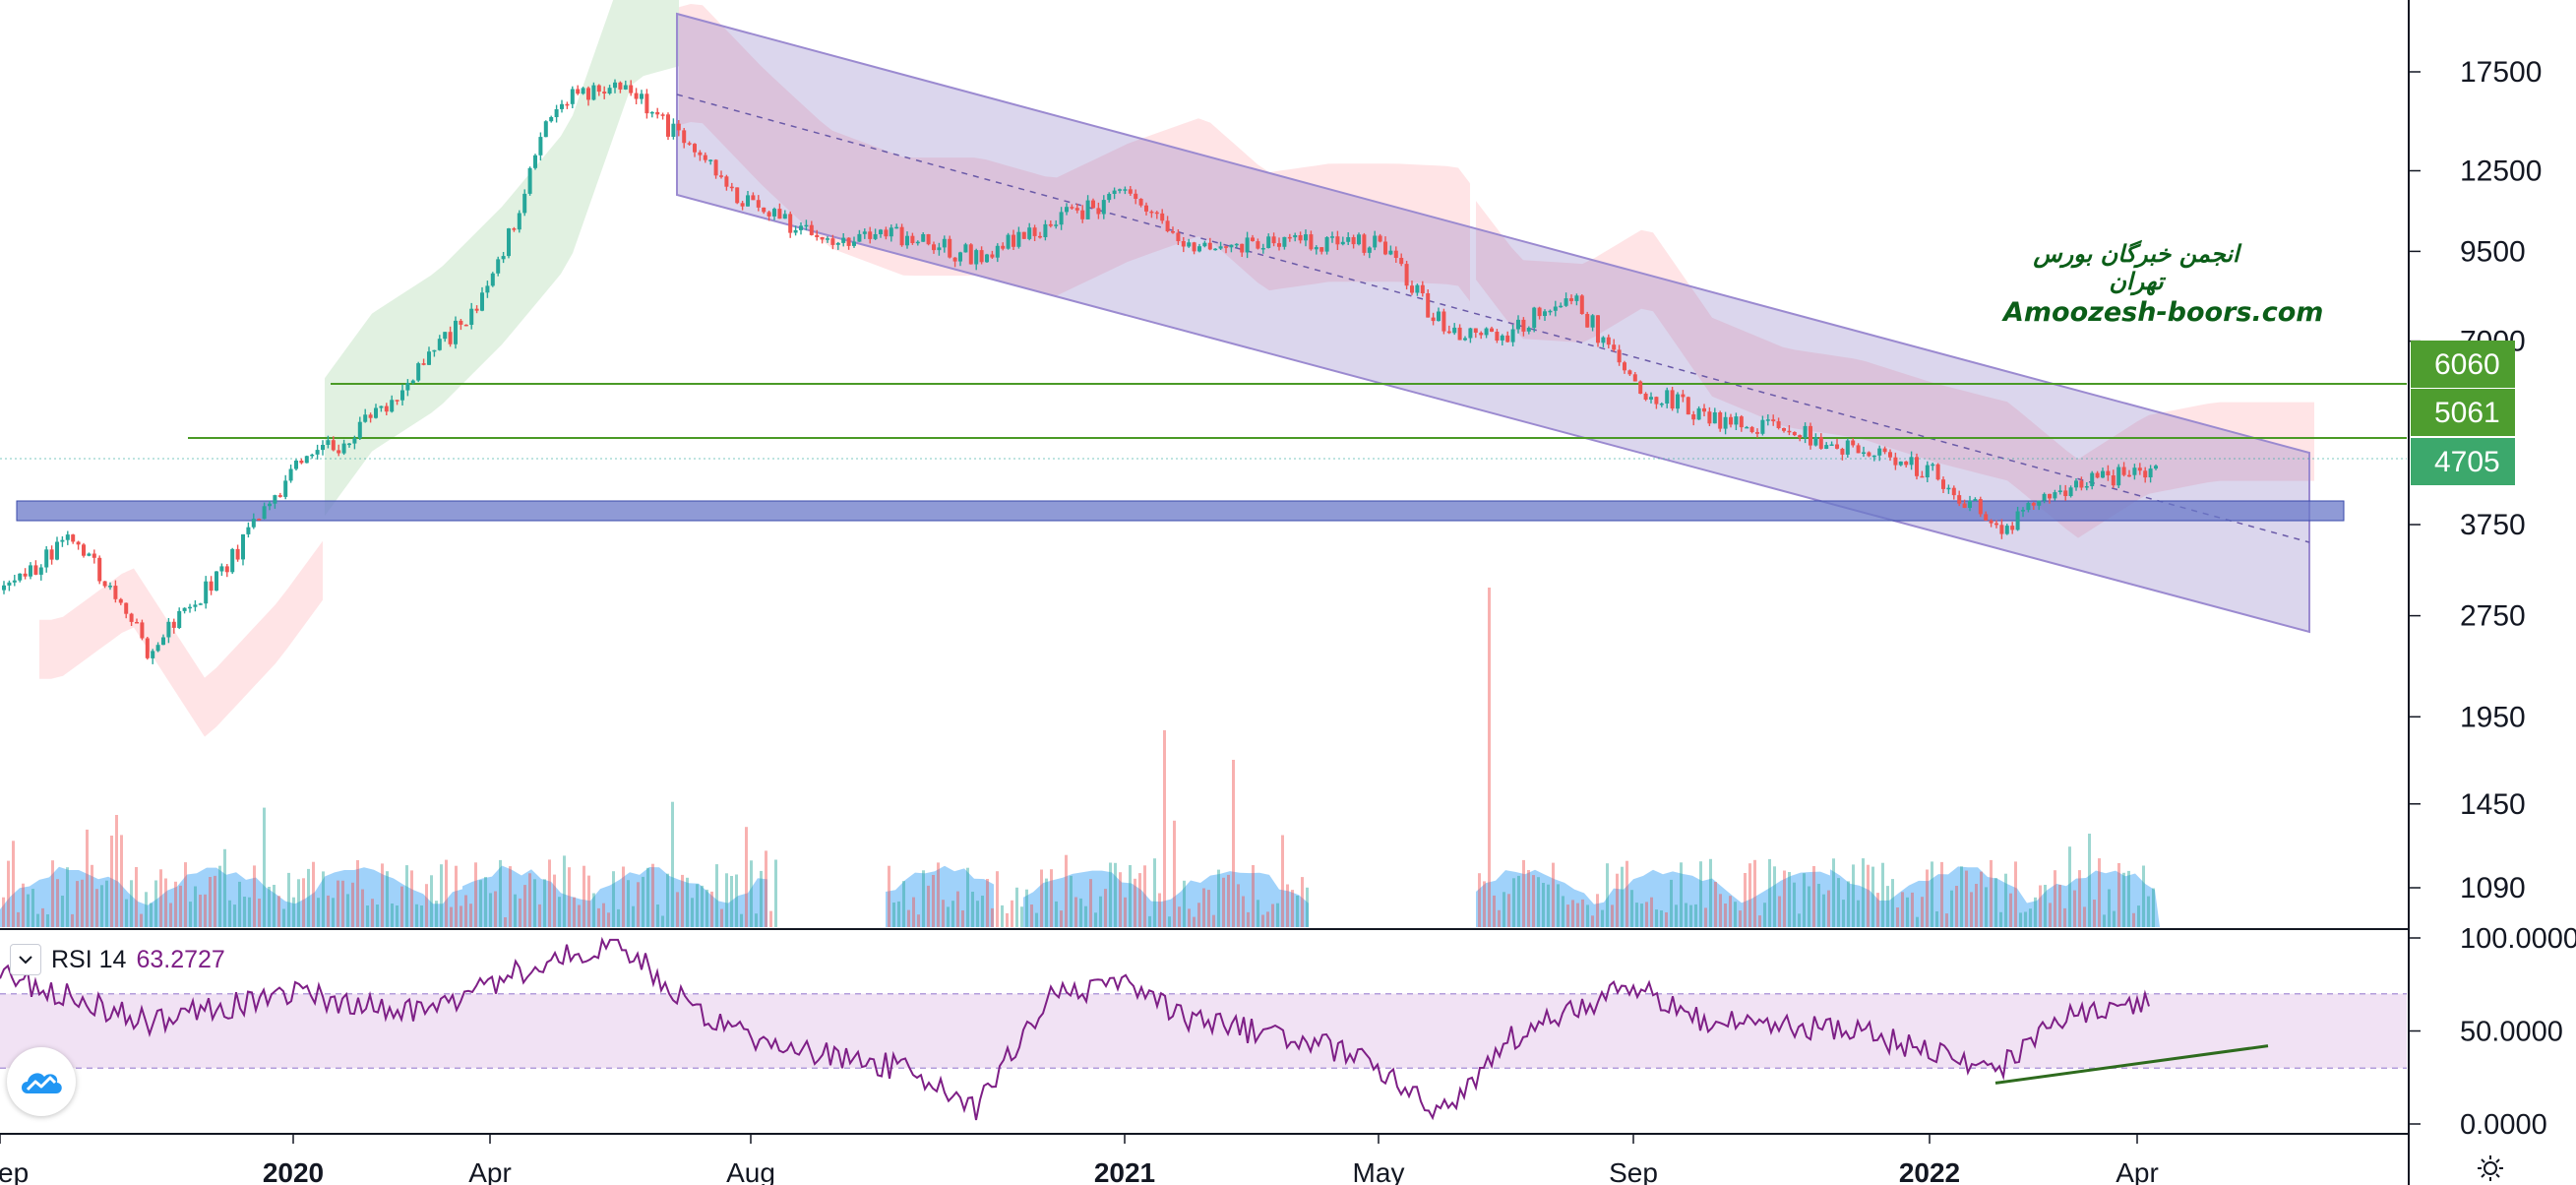  Describe the element at coordinates (2493, 804) in the screenshot. I see `price-axis-label: 1450` at that location.